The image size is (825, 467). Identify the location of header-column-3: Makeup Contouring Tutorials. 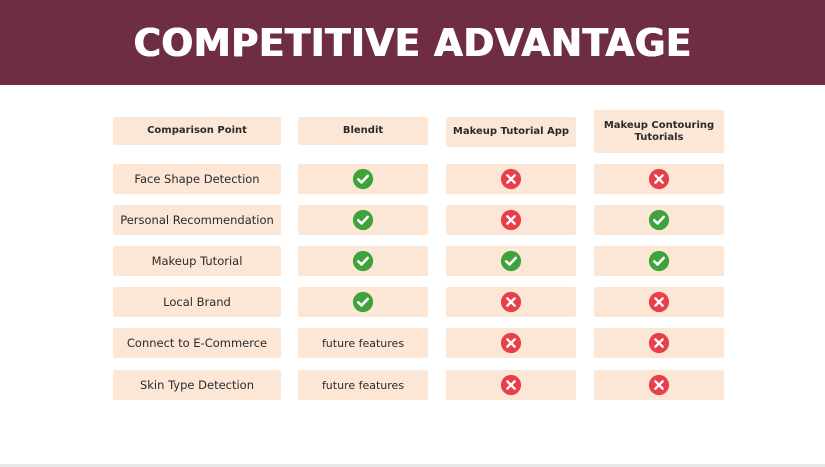
(659, 131).